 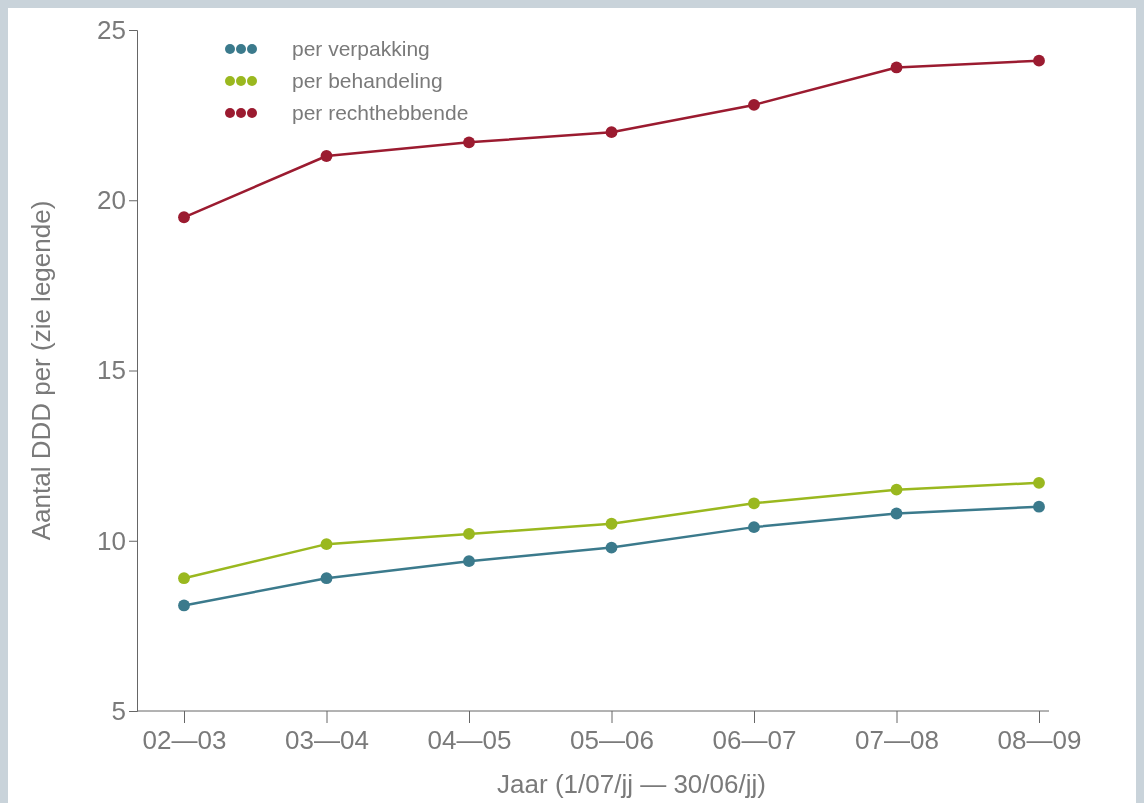 I want to click on x-axis-title: Jaar (1/07/jj — 30/06/jj), so click(x=631, y=784).